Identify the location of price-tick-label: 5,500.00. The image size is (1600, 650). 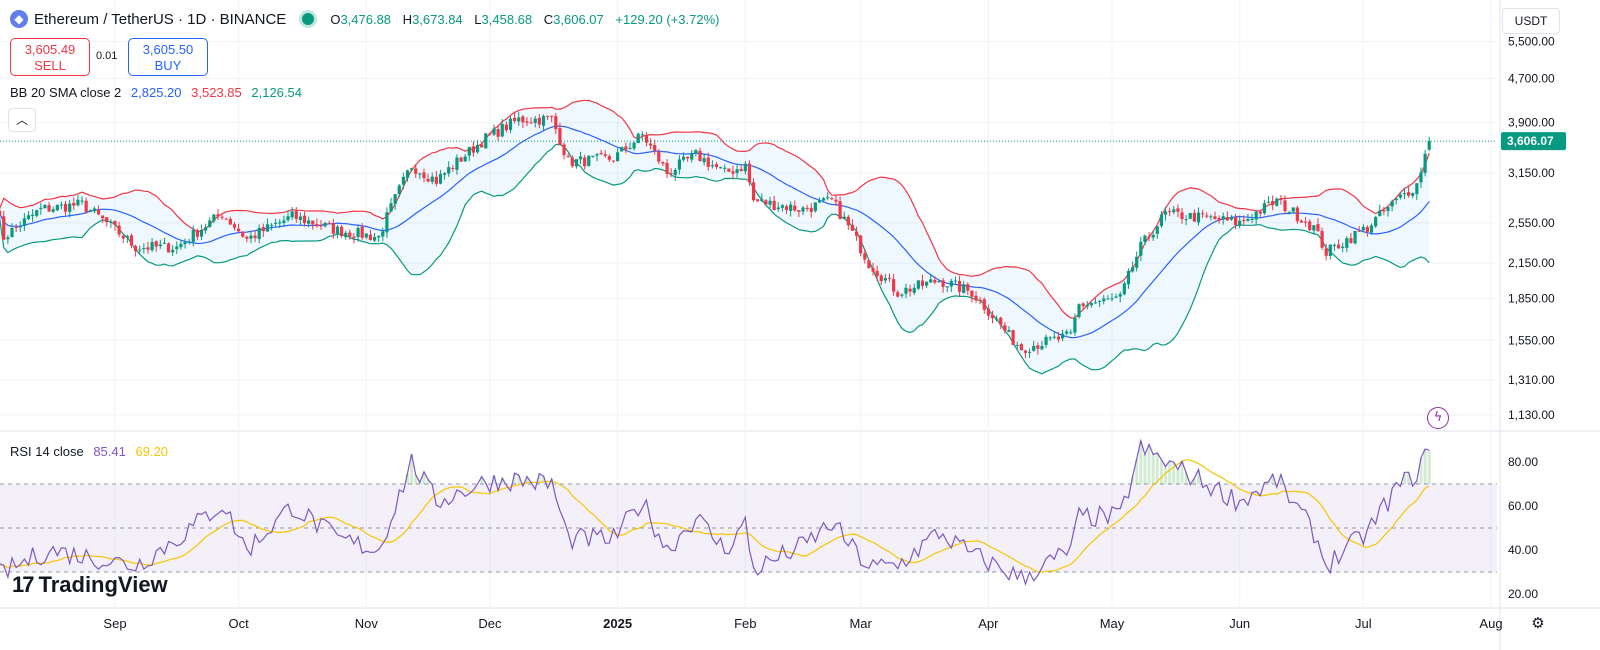
(1531, 42).